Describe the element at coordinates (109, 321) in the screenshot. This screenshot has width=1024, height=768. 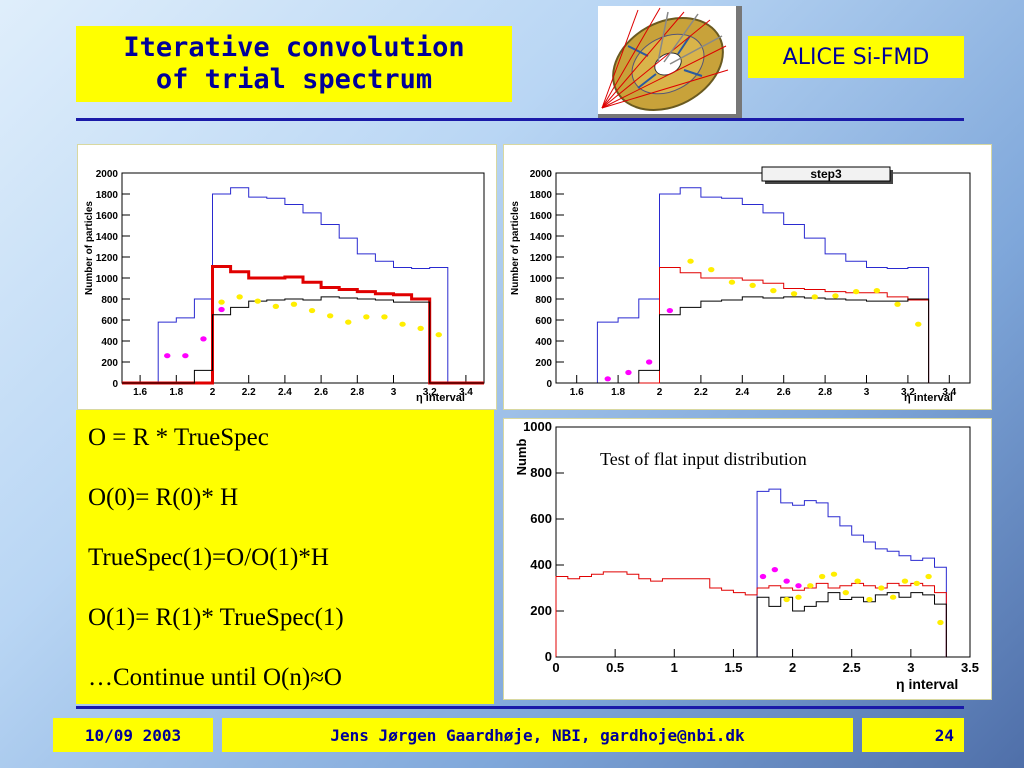
I see `y-tick-label: 600` at that location.